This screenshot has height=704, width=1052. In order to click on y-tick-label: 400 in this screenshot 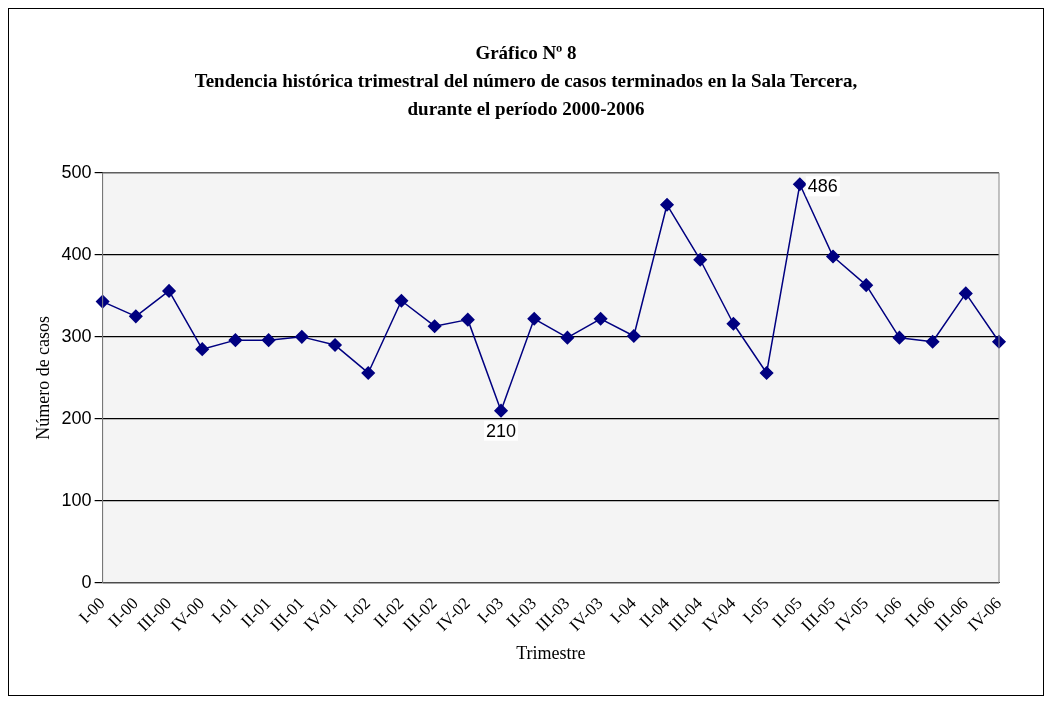, I will do `click(76, 253)`.